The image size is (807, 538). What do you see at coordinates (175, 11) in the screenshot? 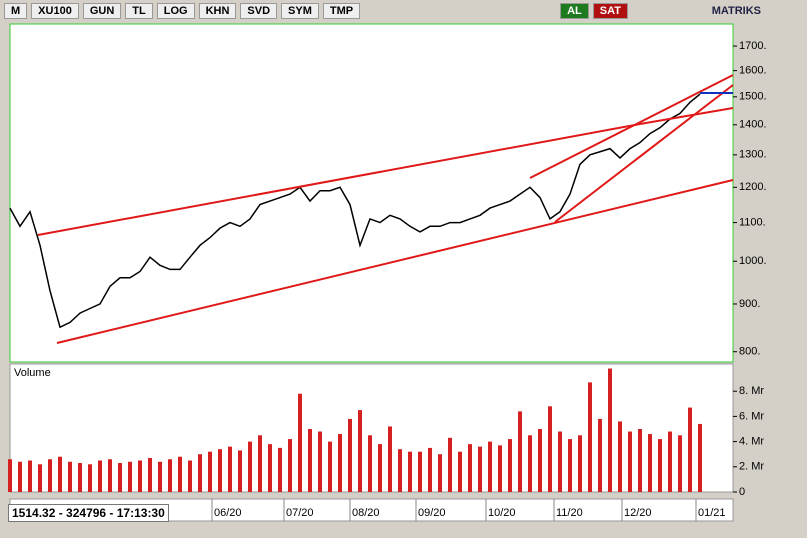
I see `button: LOG` at bounding box center [175, 11].